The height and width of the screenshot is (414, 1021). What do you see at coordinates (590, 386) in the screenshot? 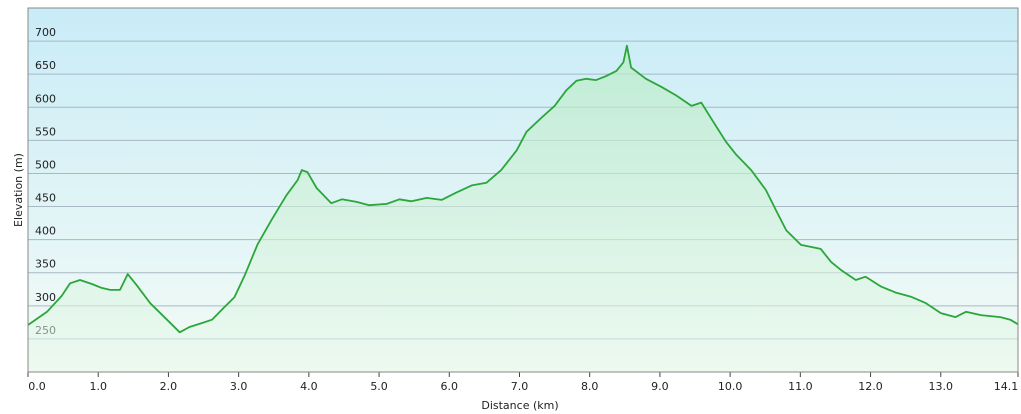
I see `x-tick-label: 8.0` at bounding box center [590, 386].